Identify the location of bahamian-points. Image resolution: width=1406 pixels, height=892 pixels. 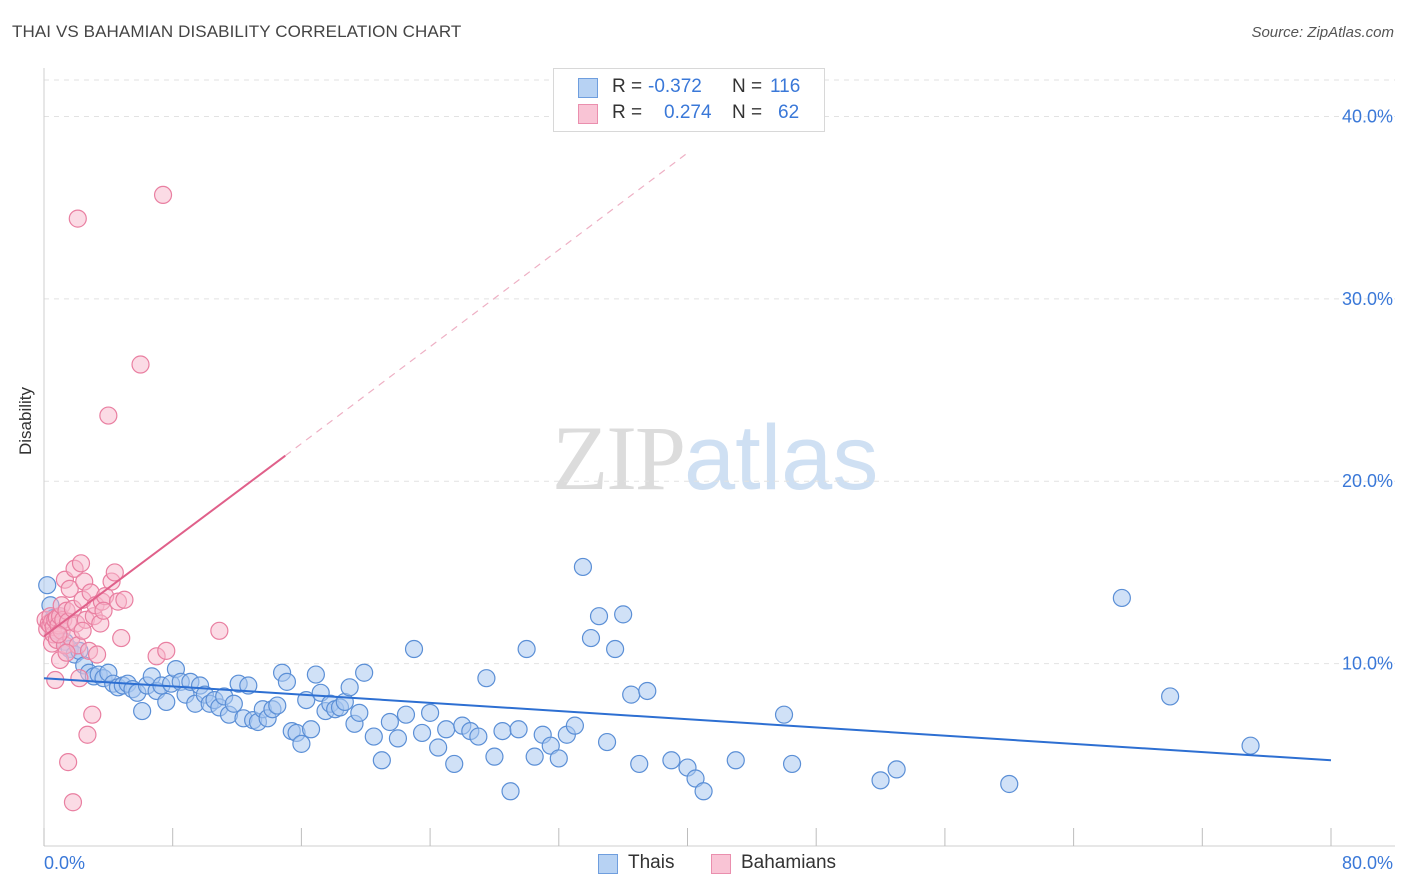
(132, 498).